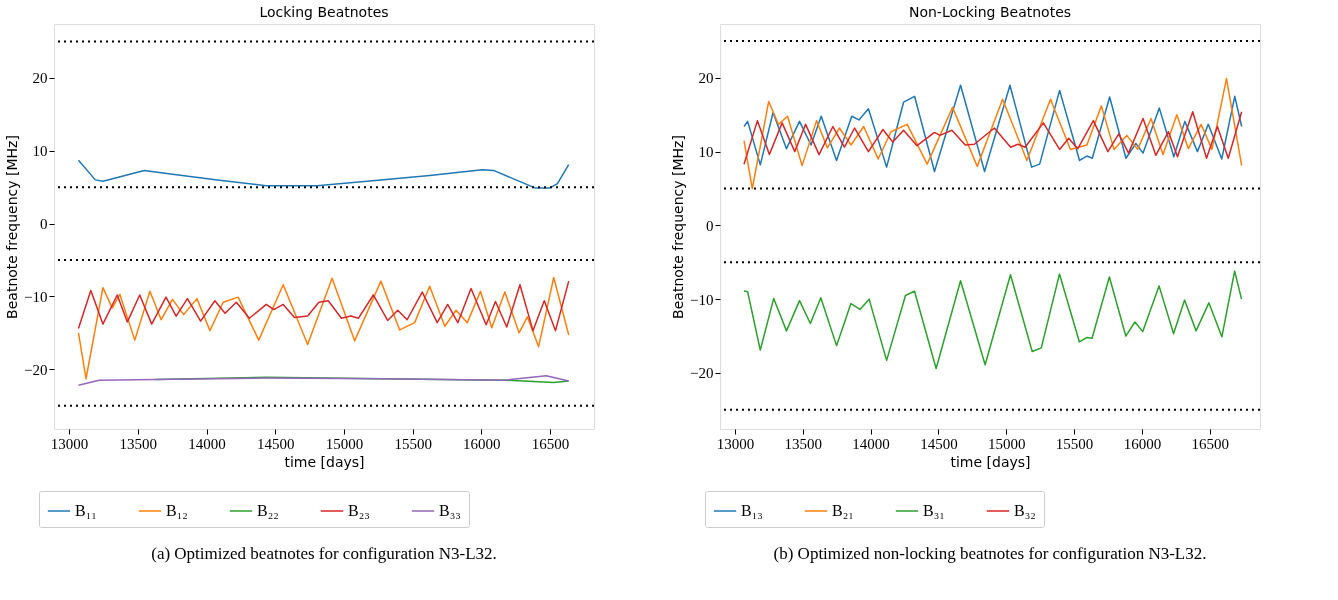 This screenshot has height=600, width=1338. I want to click on chart-title: Locking Beatnotes, so click(324, 12).